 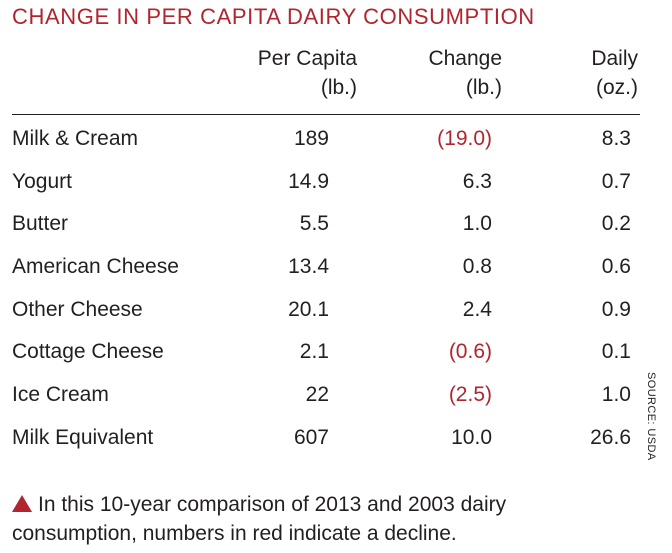 I want to click on change-value: 1.0, so click(x=477, y=224).